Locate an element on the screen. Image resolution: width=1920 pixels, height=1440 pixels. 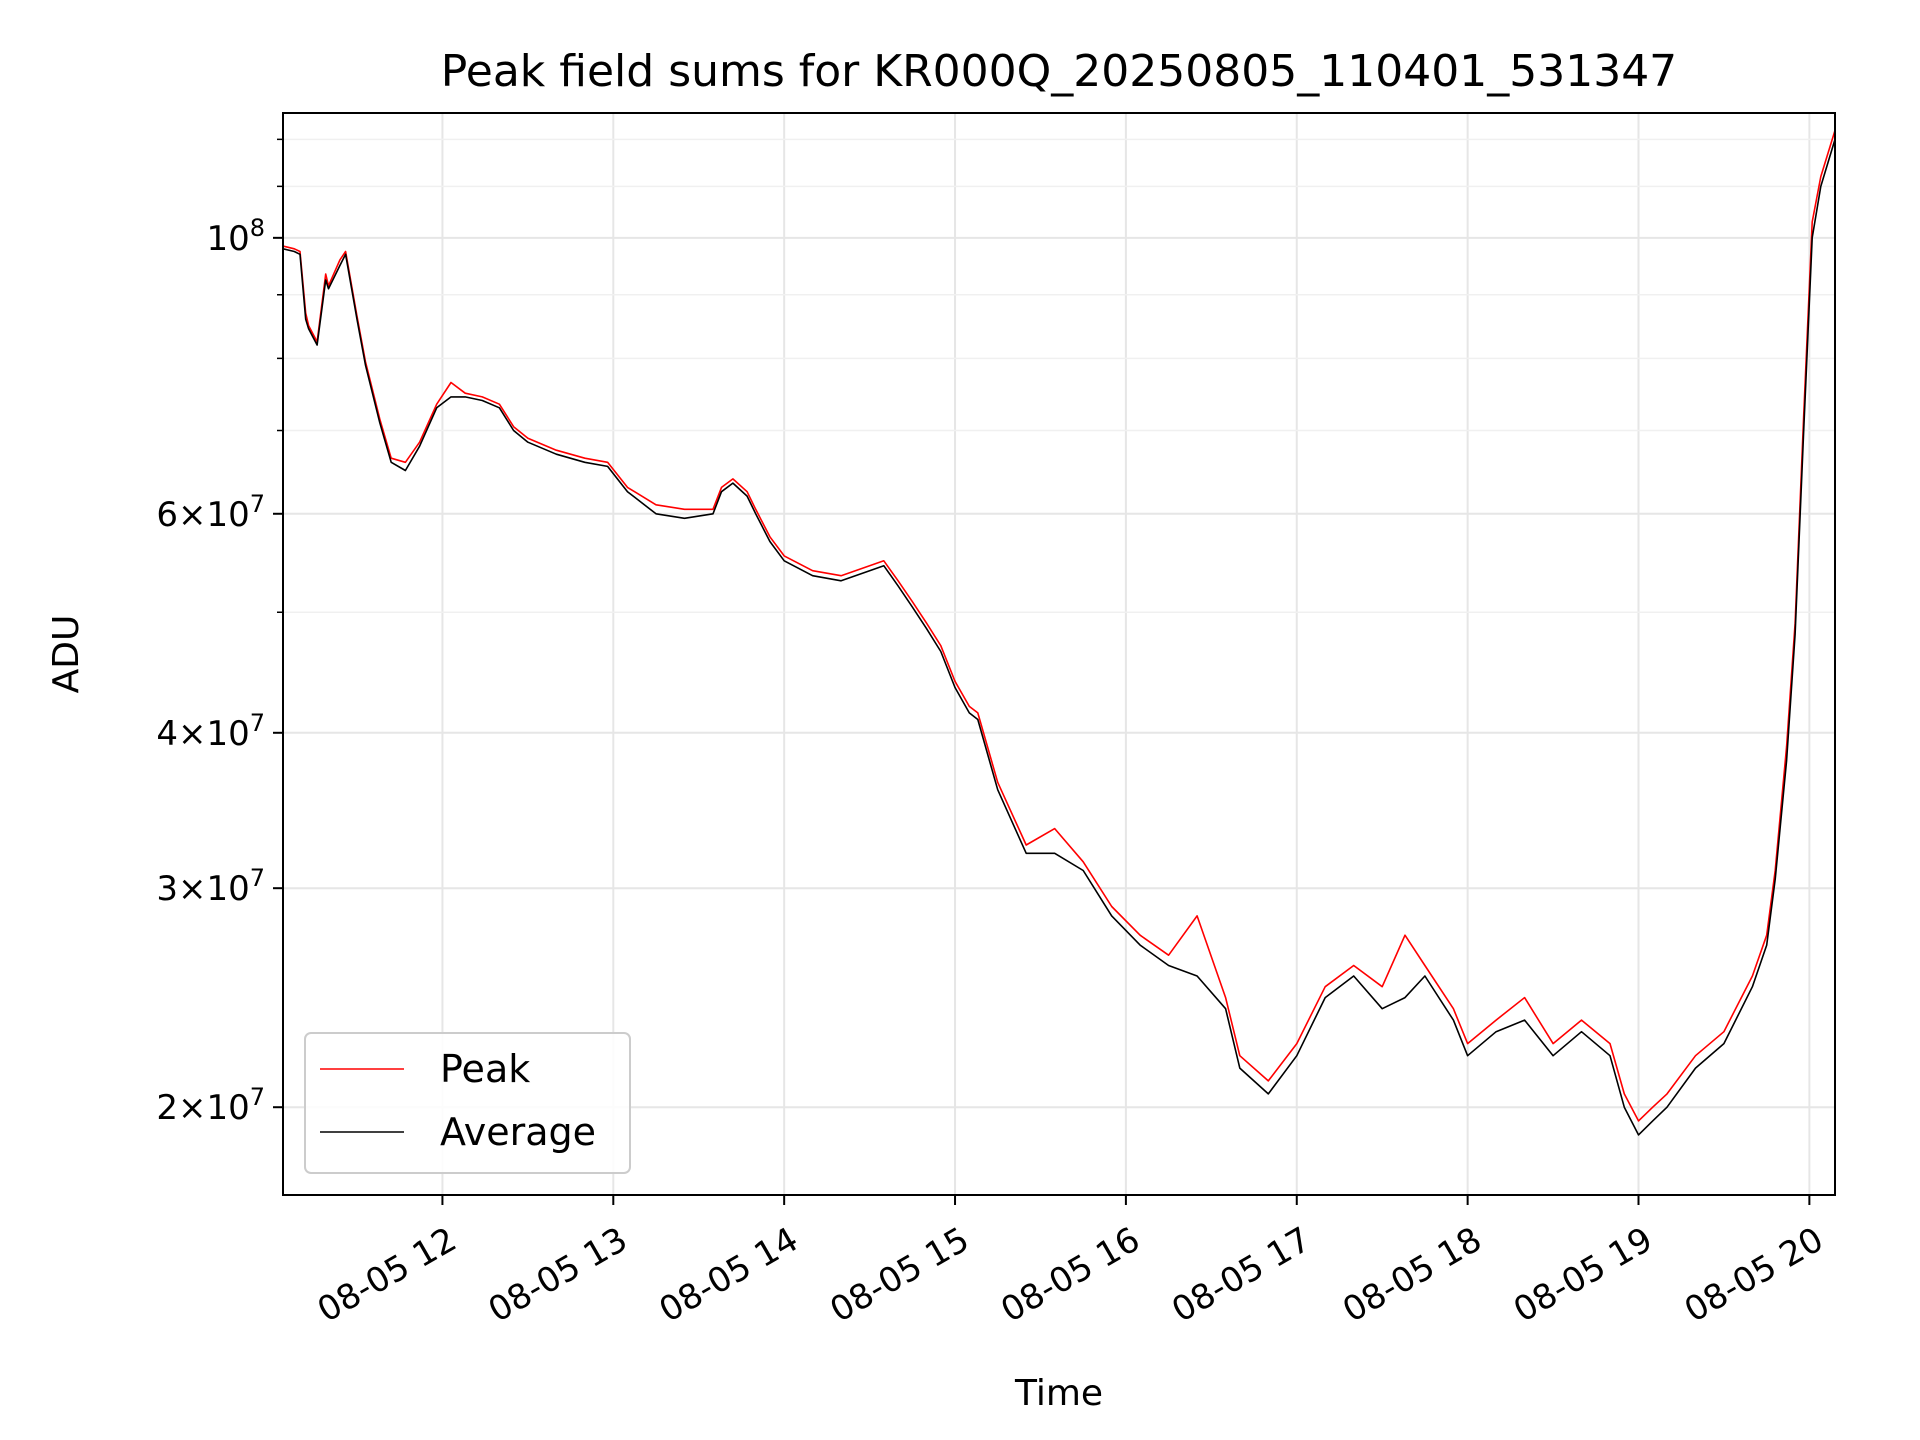
y-tick-label: 108 is located at coordinates (235, 236).